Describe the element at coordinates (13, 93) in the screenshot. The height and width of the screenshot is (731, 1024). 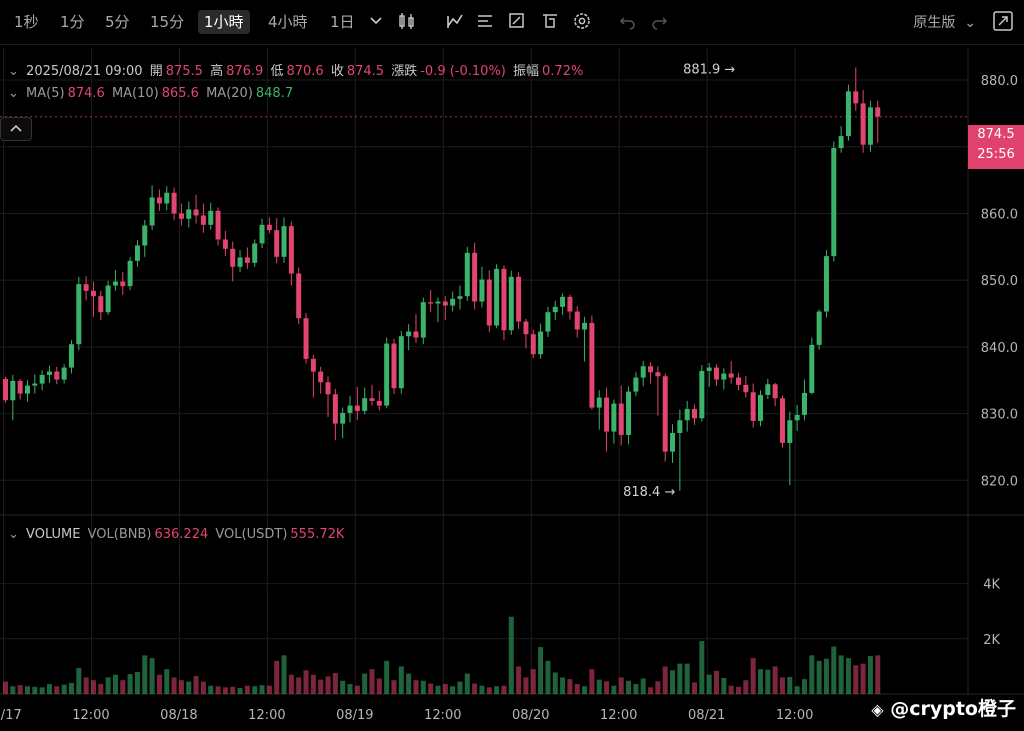
I see `ma-collapse-icon: ⌄` at that location.